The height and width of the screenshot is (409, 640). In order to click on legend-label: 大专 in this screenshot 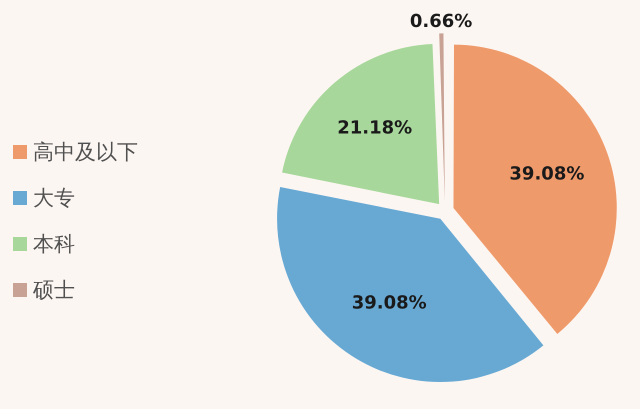, I will do `click(54, 198)`.